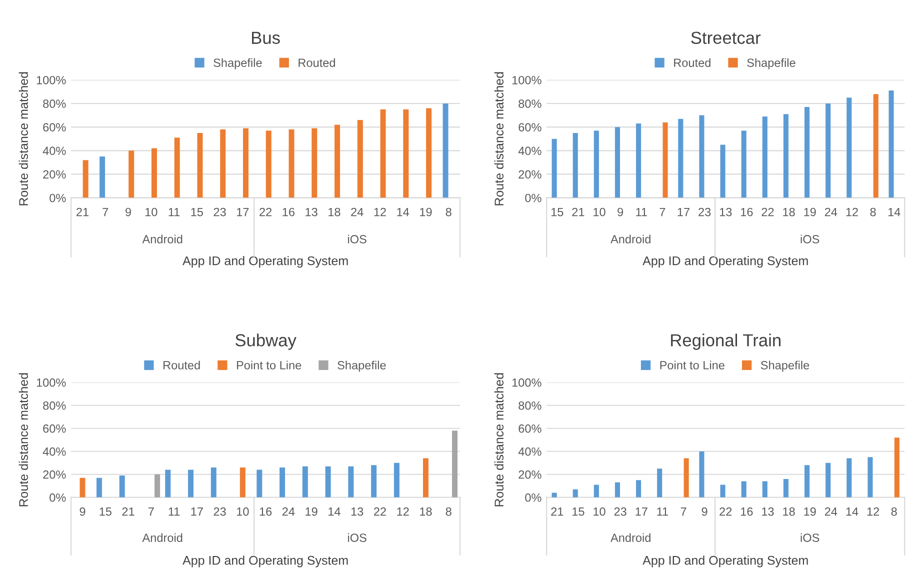 The width and height of the screenshot is (911, 575). What do you see at coordinates (499, 139) in the screenshot?
I see `y-axis-title: Route distance matched` at bounding box center [499, 139].